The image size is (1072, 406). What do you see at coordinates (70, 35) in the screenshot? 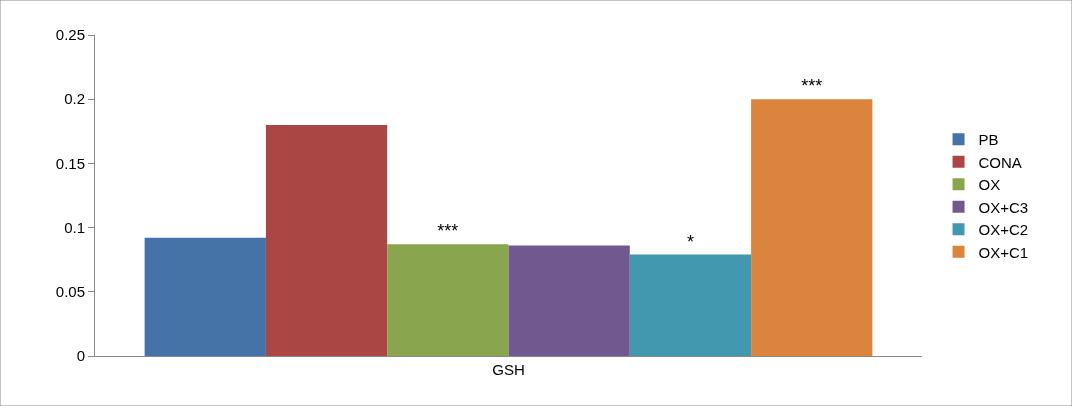
I see `y-tick-label: 0.25` at bounding box center [70, 35].